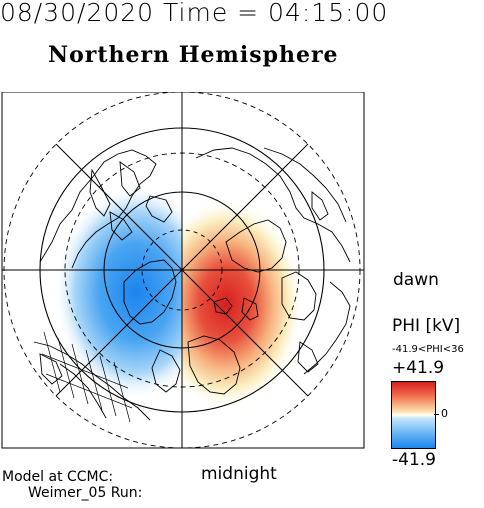  I want to click on colorbar, so click(413, 415).